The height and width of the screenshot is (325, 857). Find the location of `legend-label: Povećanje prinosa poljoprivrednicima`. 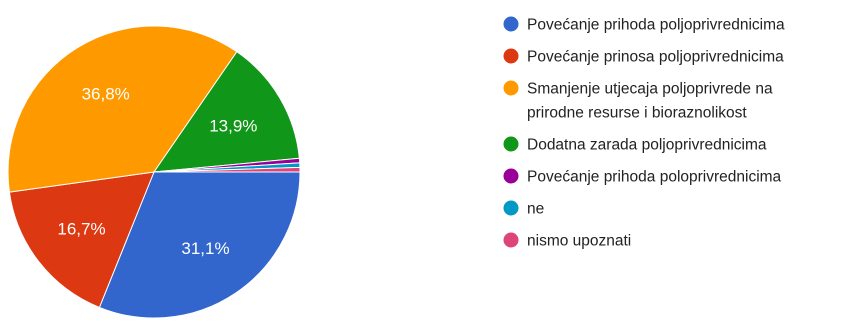

legend-label: Povećanje prinosa poljoprivrednicima is located at coordinates (655, 57).